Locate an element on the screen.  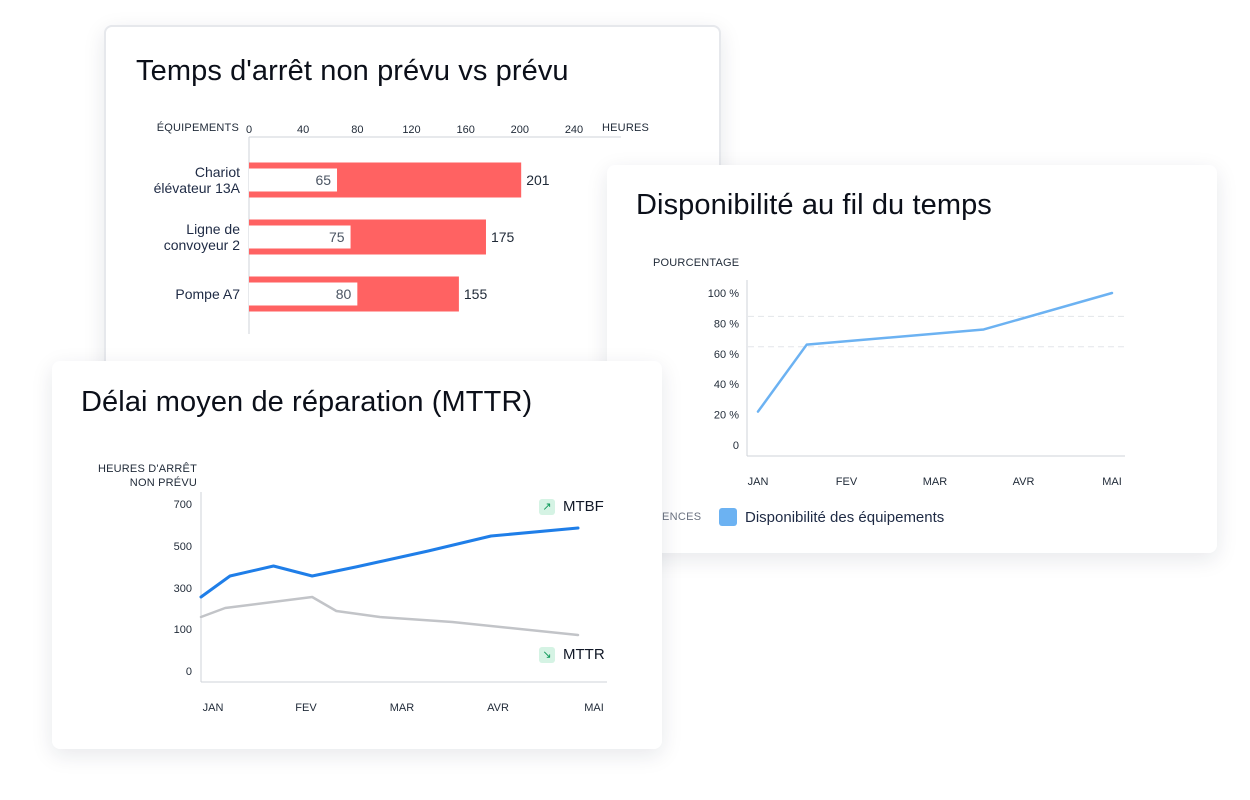
y-axis-title: POURCENTAGE is located at coordinates (696, 263).